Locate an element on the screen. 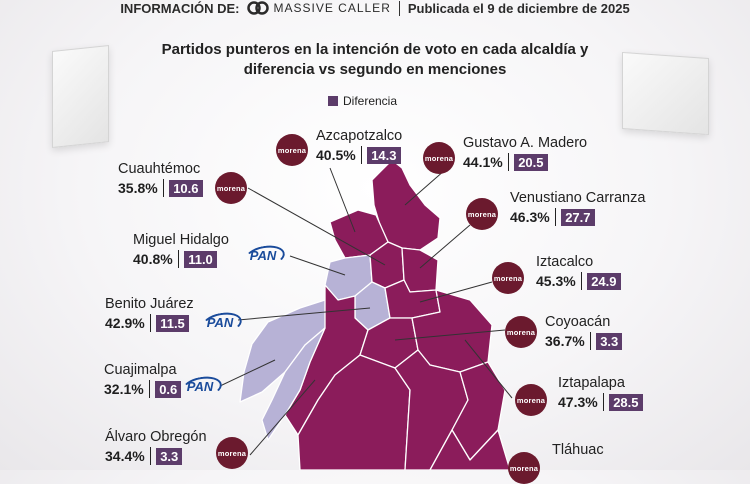  leader-cuajimalpa is located at coordinates (247, 373).